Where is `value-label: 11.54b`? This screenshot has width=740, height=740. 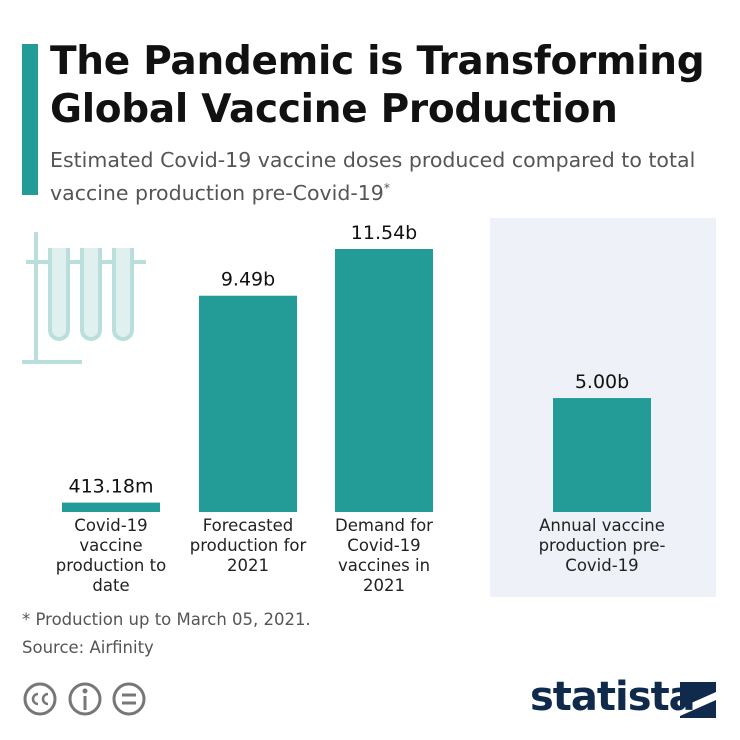 value-label: 11.54b is located at coordinates (384, 233).